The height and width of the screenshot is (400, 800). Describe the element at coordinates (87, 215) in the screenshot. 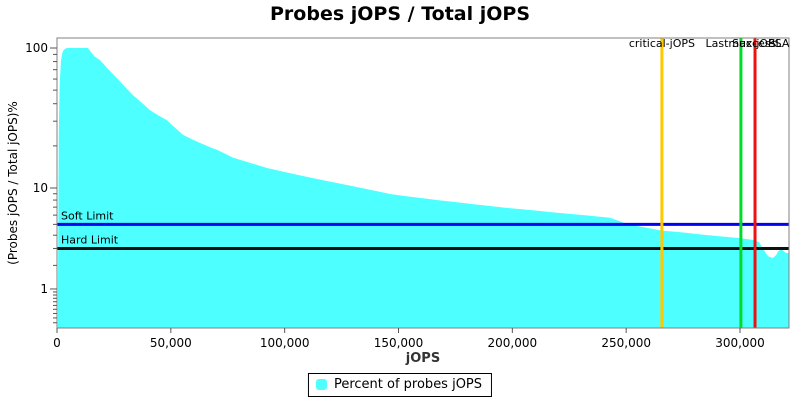

I see `soft-limit-label: Soft Limit` at that location.